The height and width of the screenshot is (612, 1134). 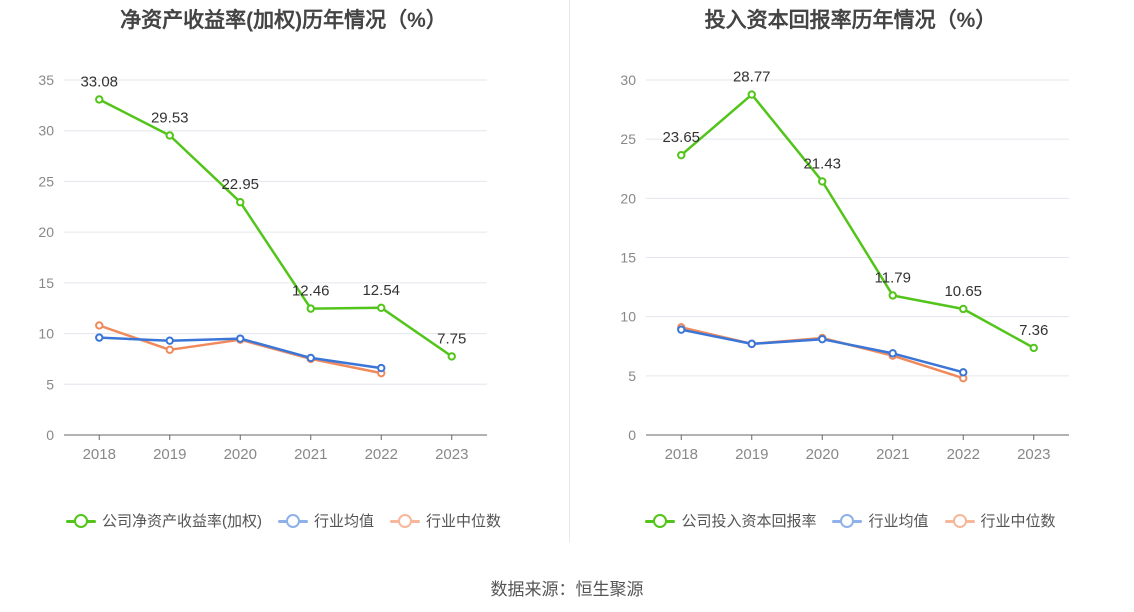 What do you see at coordinates (46, 80) in the screenshot?
I see `y-tick-label: 35` at bounding box center [46, 80].